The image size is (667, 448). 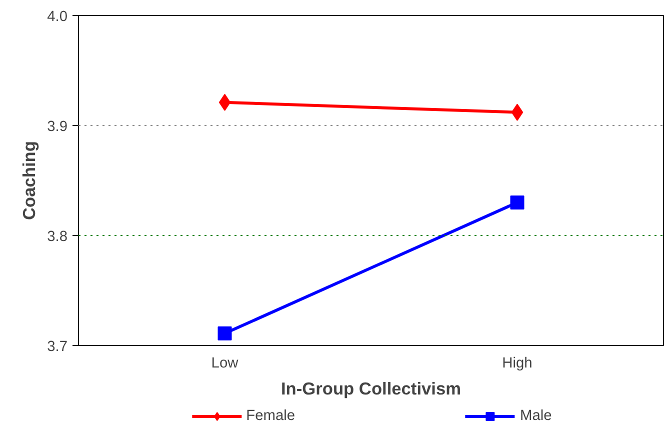 What do you see at coordinates (57, 127) in the screenshot?
I see `y-tick-label: 3.9` at bounding box center [57, 127].